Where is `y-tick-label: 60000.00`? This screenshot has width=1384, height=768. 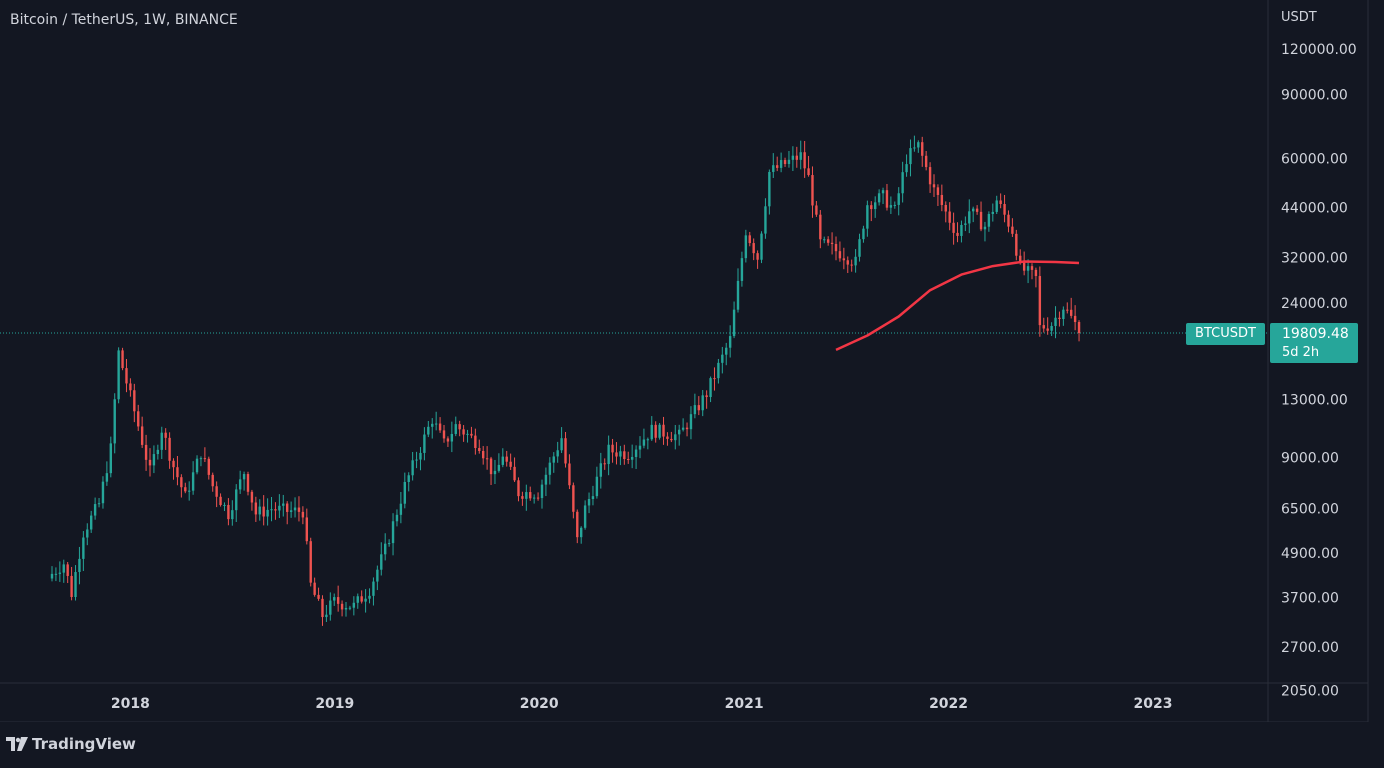
y-tick-label: 60000.00 is located at coordinates (1314, 159).